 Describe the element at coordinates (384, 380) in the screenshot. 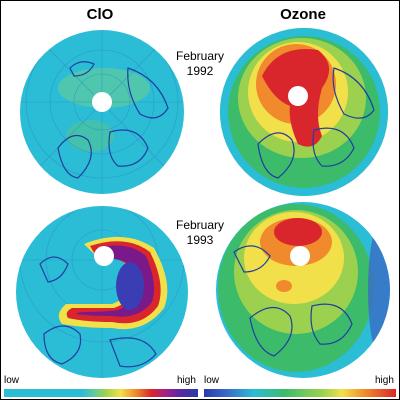

I see `legend-right-high: high` at that location.